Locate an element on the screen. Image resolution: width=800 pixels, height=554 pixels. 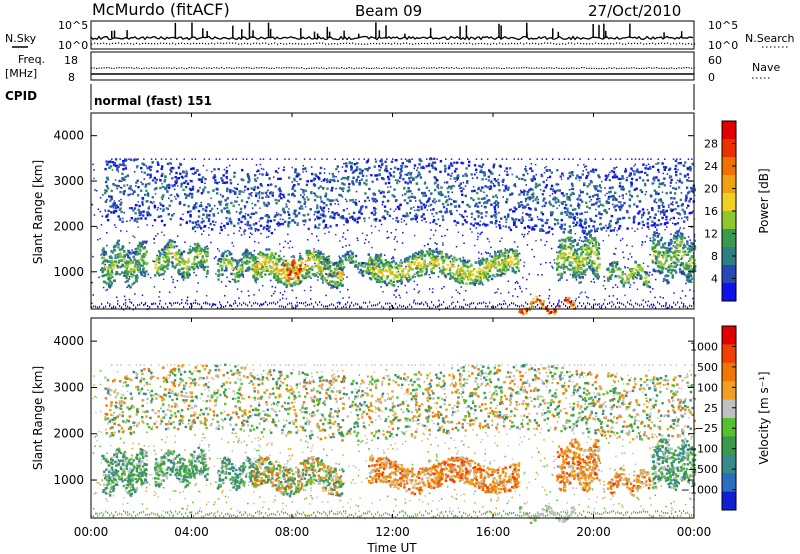
noise-tick-high-right: 10^5 is located at coordinates (723, 25).